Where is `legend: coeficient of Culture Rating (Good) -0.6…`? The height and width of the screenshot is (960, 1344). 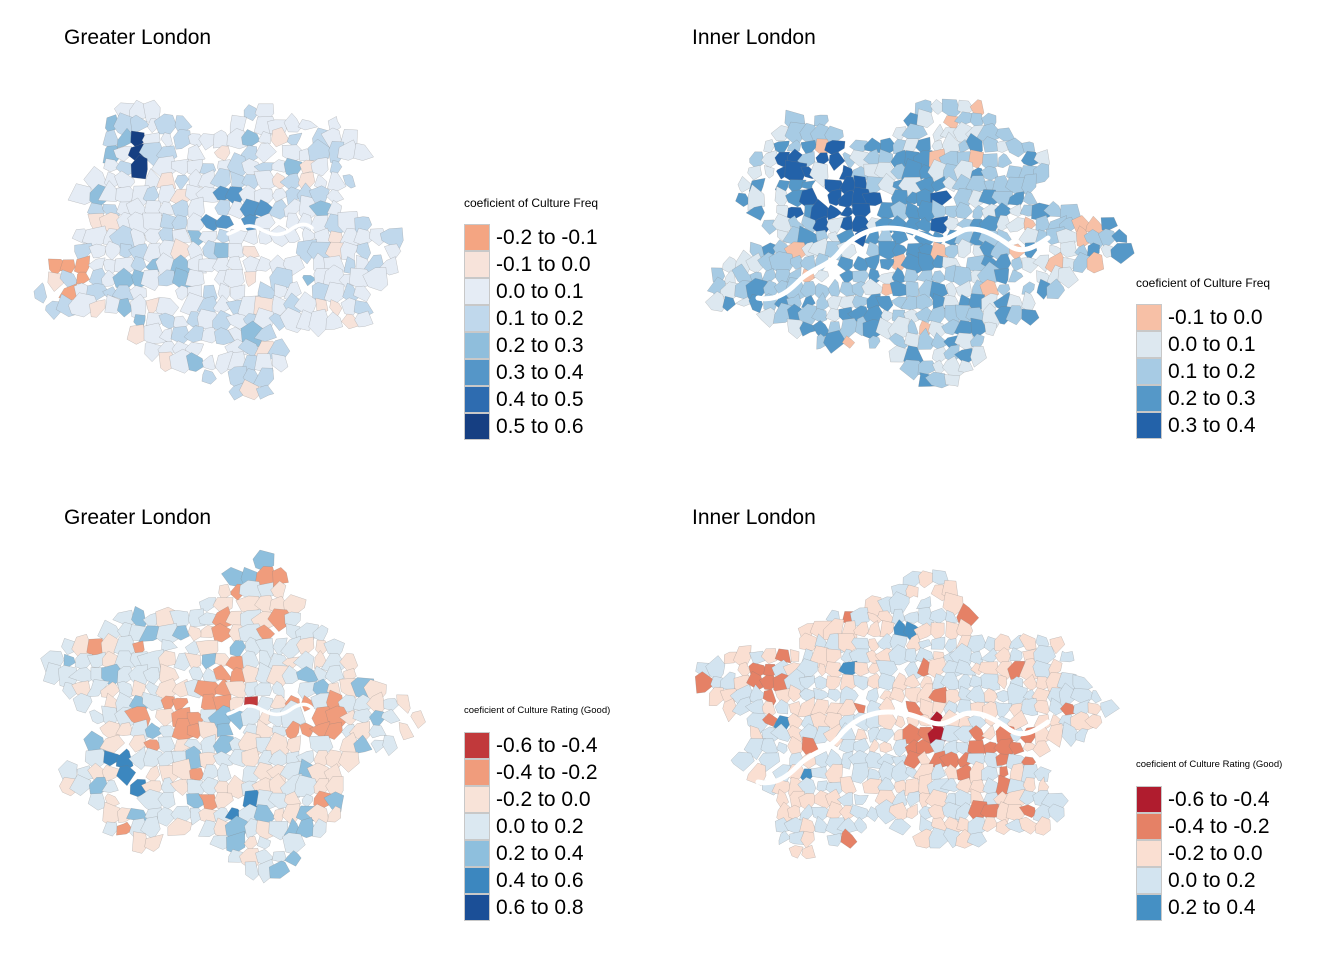 legend: coeficient of Culture Rating (Good) -0.6… is located at coordinates (537, 812).